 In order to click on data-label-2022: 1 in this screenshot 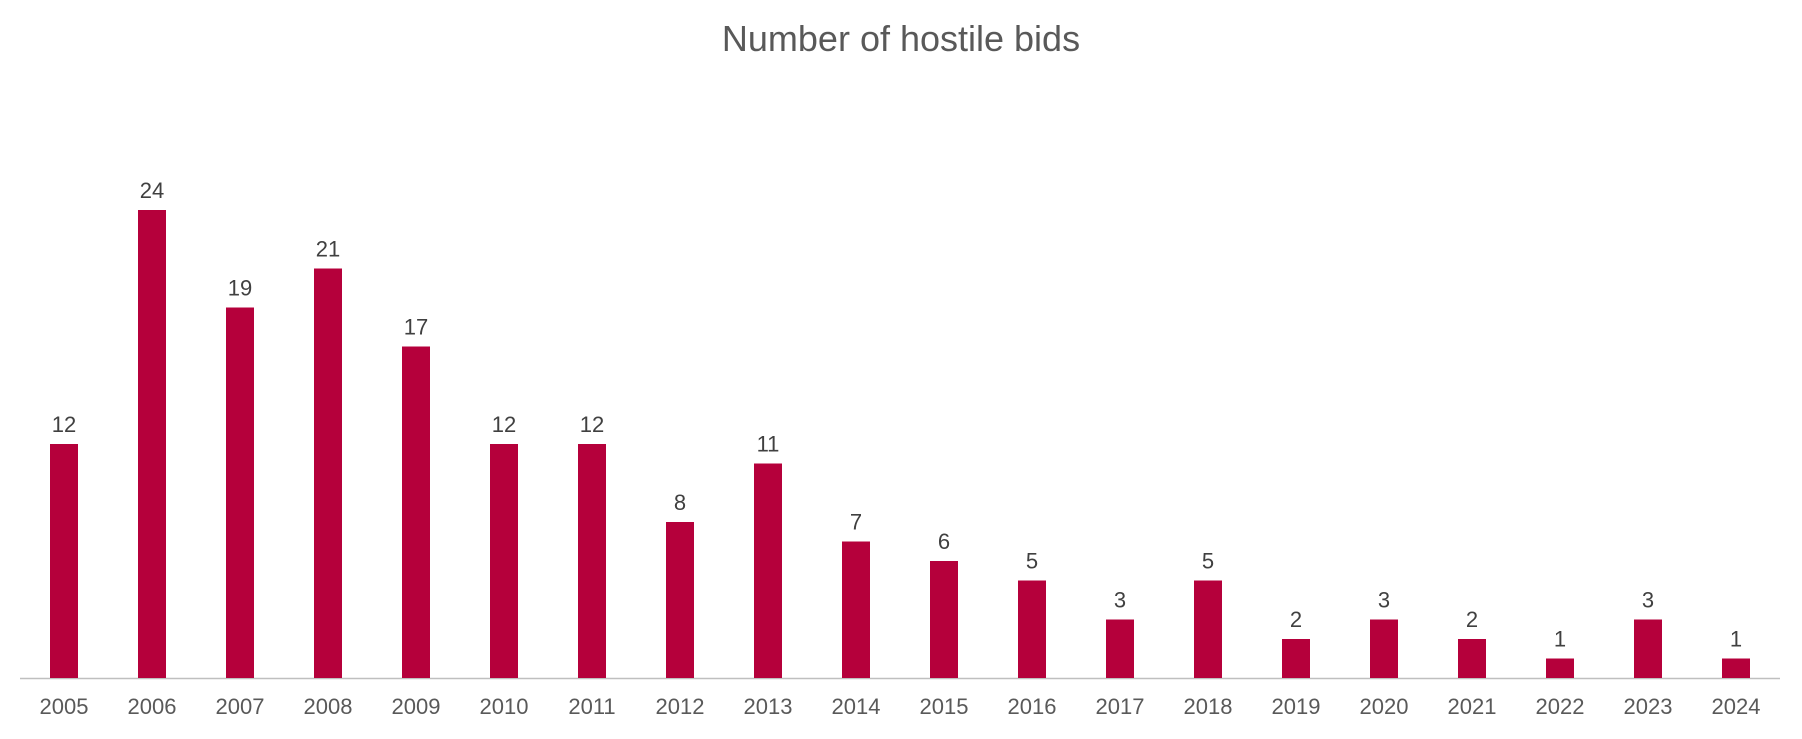, I will do `click(1560, 639)`.